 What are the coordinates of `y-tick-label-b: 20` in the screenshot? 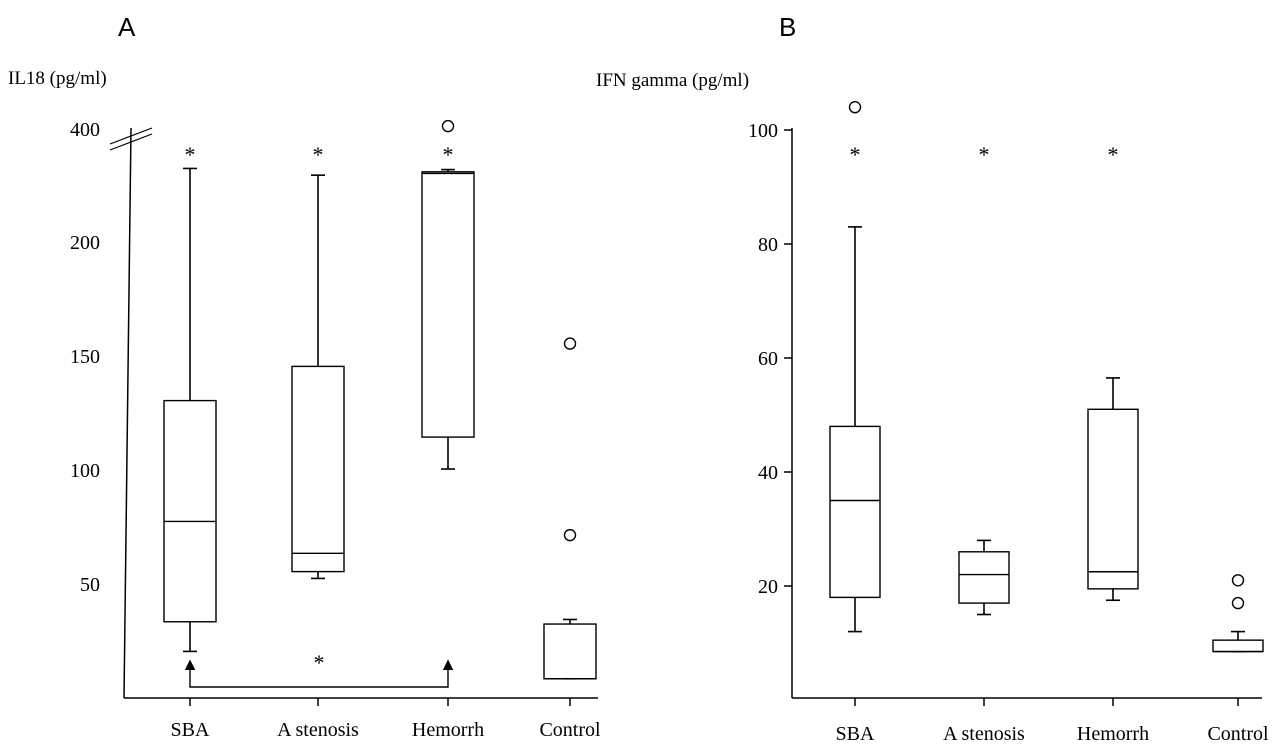 It's located at (768, 587).